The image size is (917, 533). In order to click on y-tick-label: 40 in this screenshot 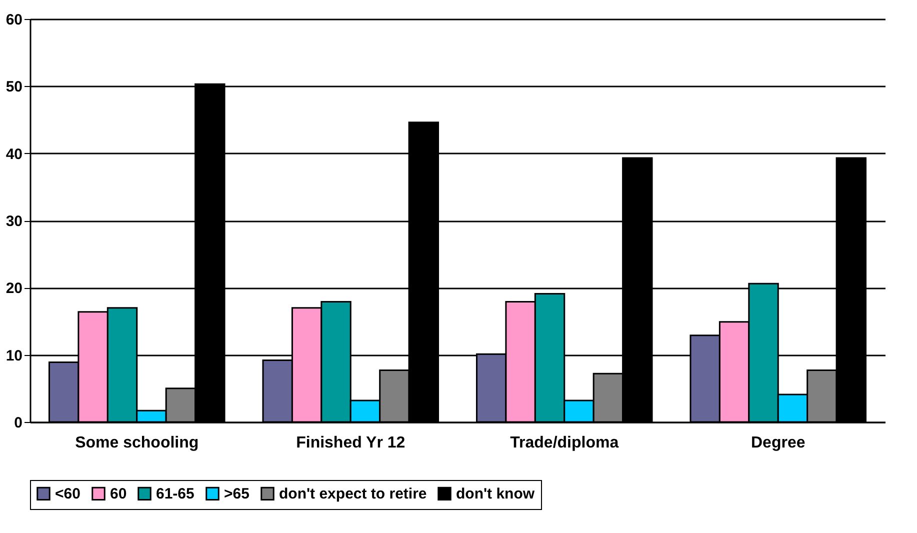, I will do `click(14, 154)`.